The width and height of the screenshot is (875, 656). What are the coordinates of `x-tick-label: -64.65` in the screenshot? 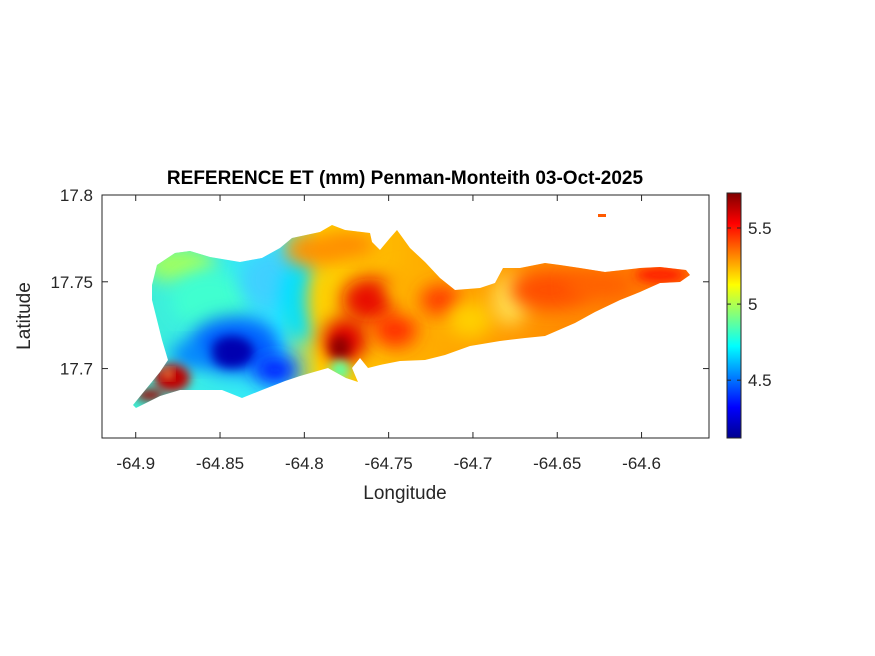 It's located at (557, 463).